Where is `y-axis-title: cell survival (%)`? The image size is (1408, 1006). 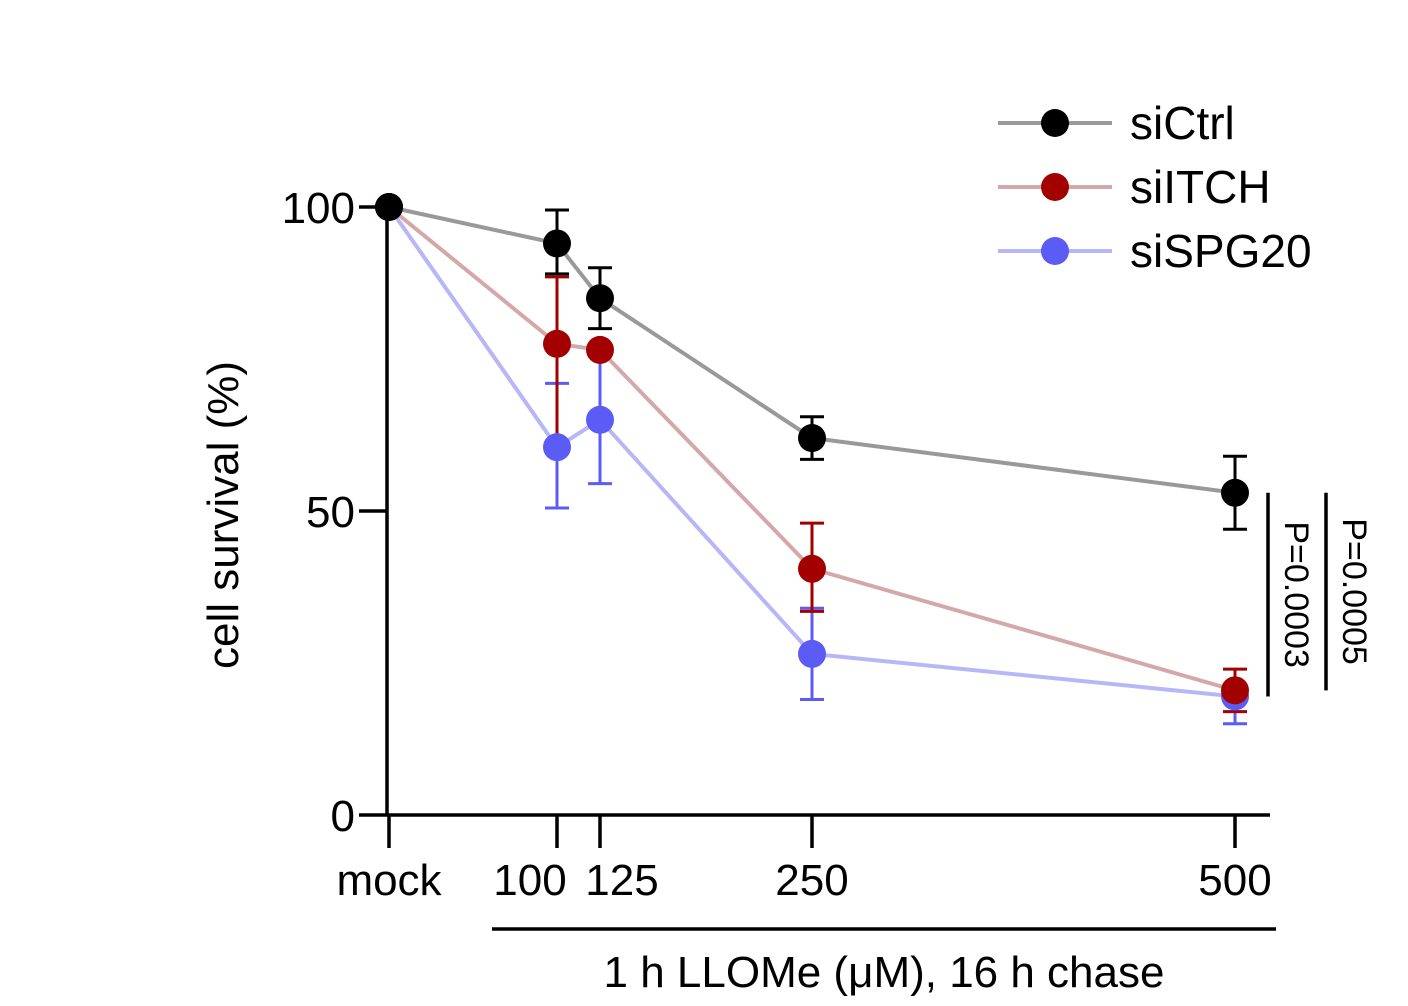
y-axis-title: cell survival (%) is located at coordinates (223, 515).